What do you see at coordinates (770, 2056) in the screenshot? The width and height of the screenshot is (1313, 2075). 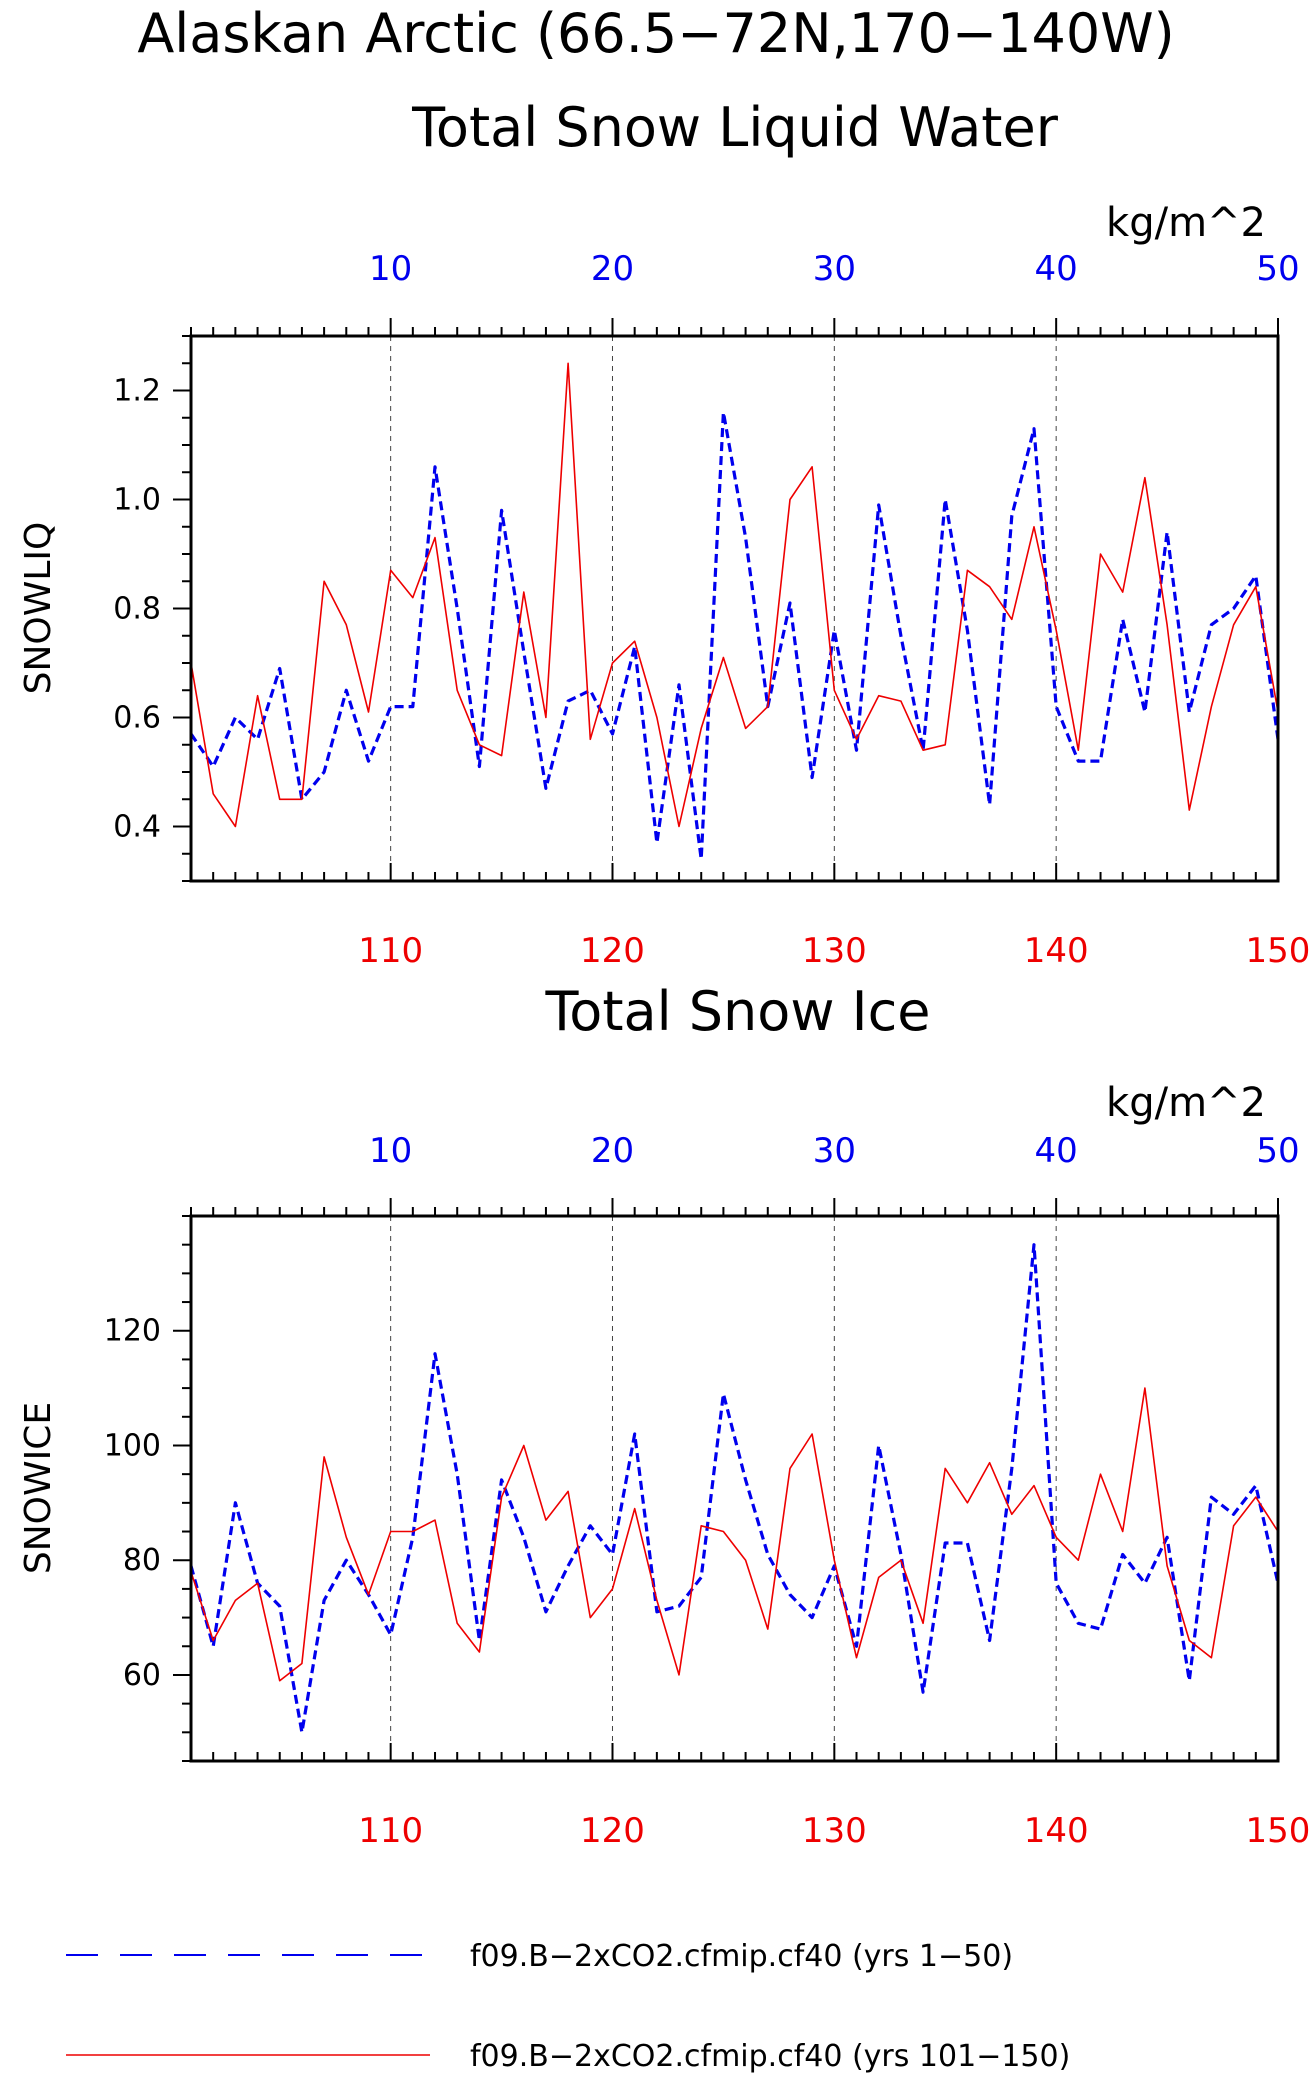 I see `legend-label-2: f09.B−2xCO2.cfmip.cf40 (yrs 101−150)` at bounding box center [770, 2056].